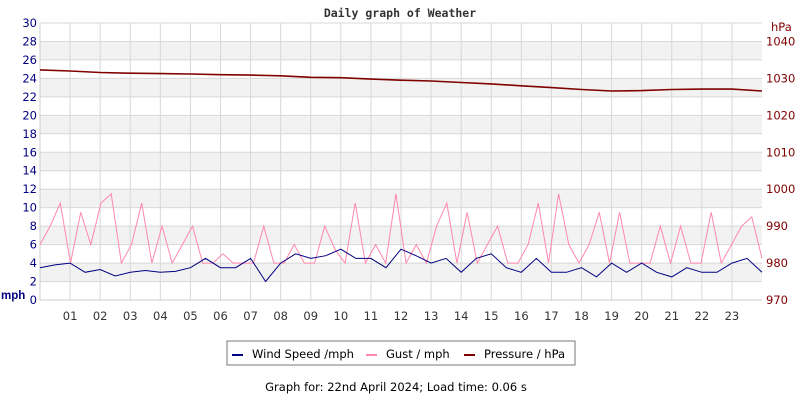  I want to click on left-tick-label: 8, so click(33, 226).